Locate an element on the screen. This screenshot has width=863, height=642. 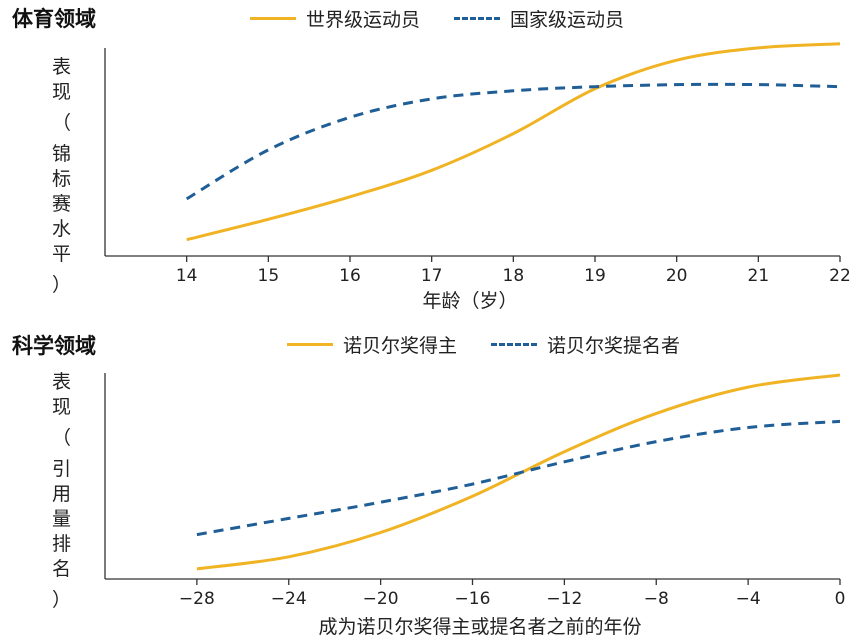
x-tick-label: −8 is located at coordinates (656, 599).